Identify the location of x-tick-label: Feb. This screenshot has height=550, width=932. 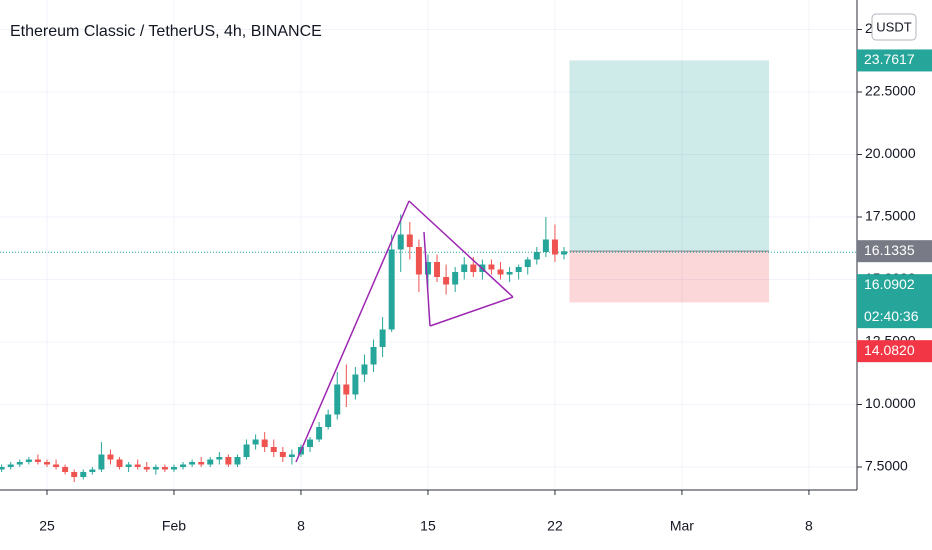
(174, 526).